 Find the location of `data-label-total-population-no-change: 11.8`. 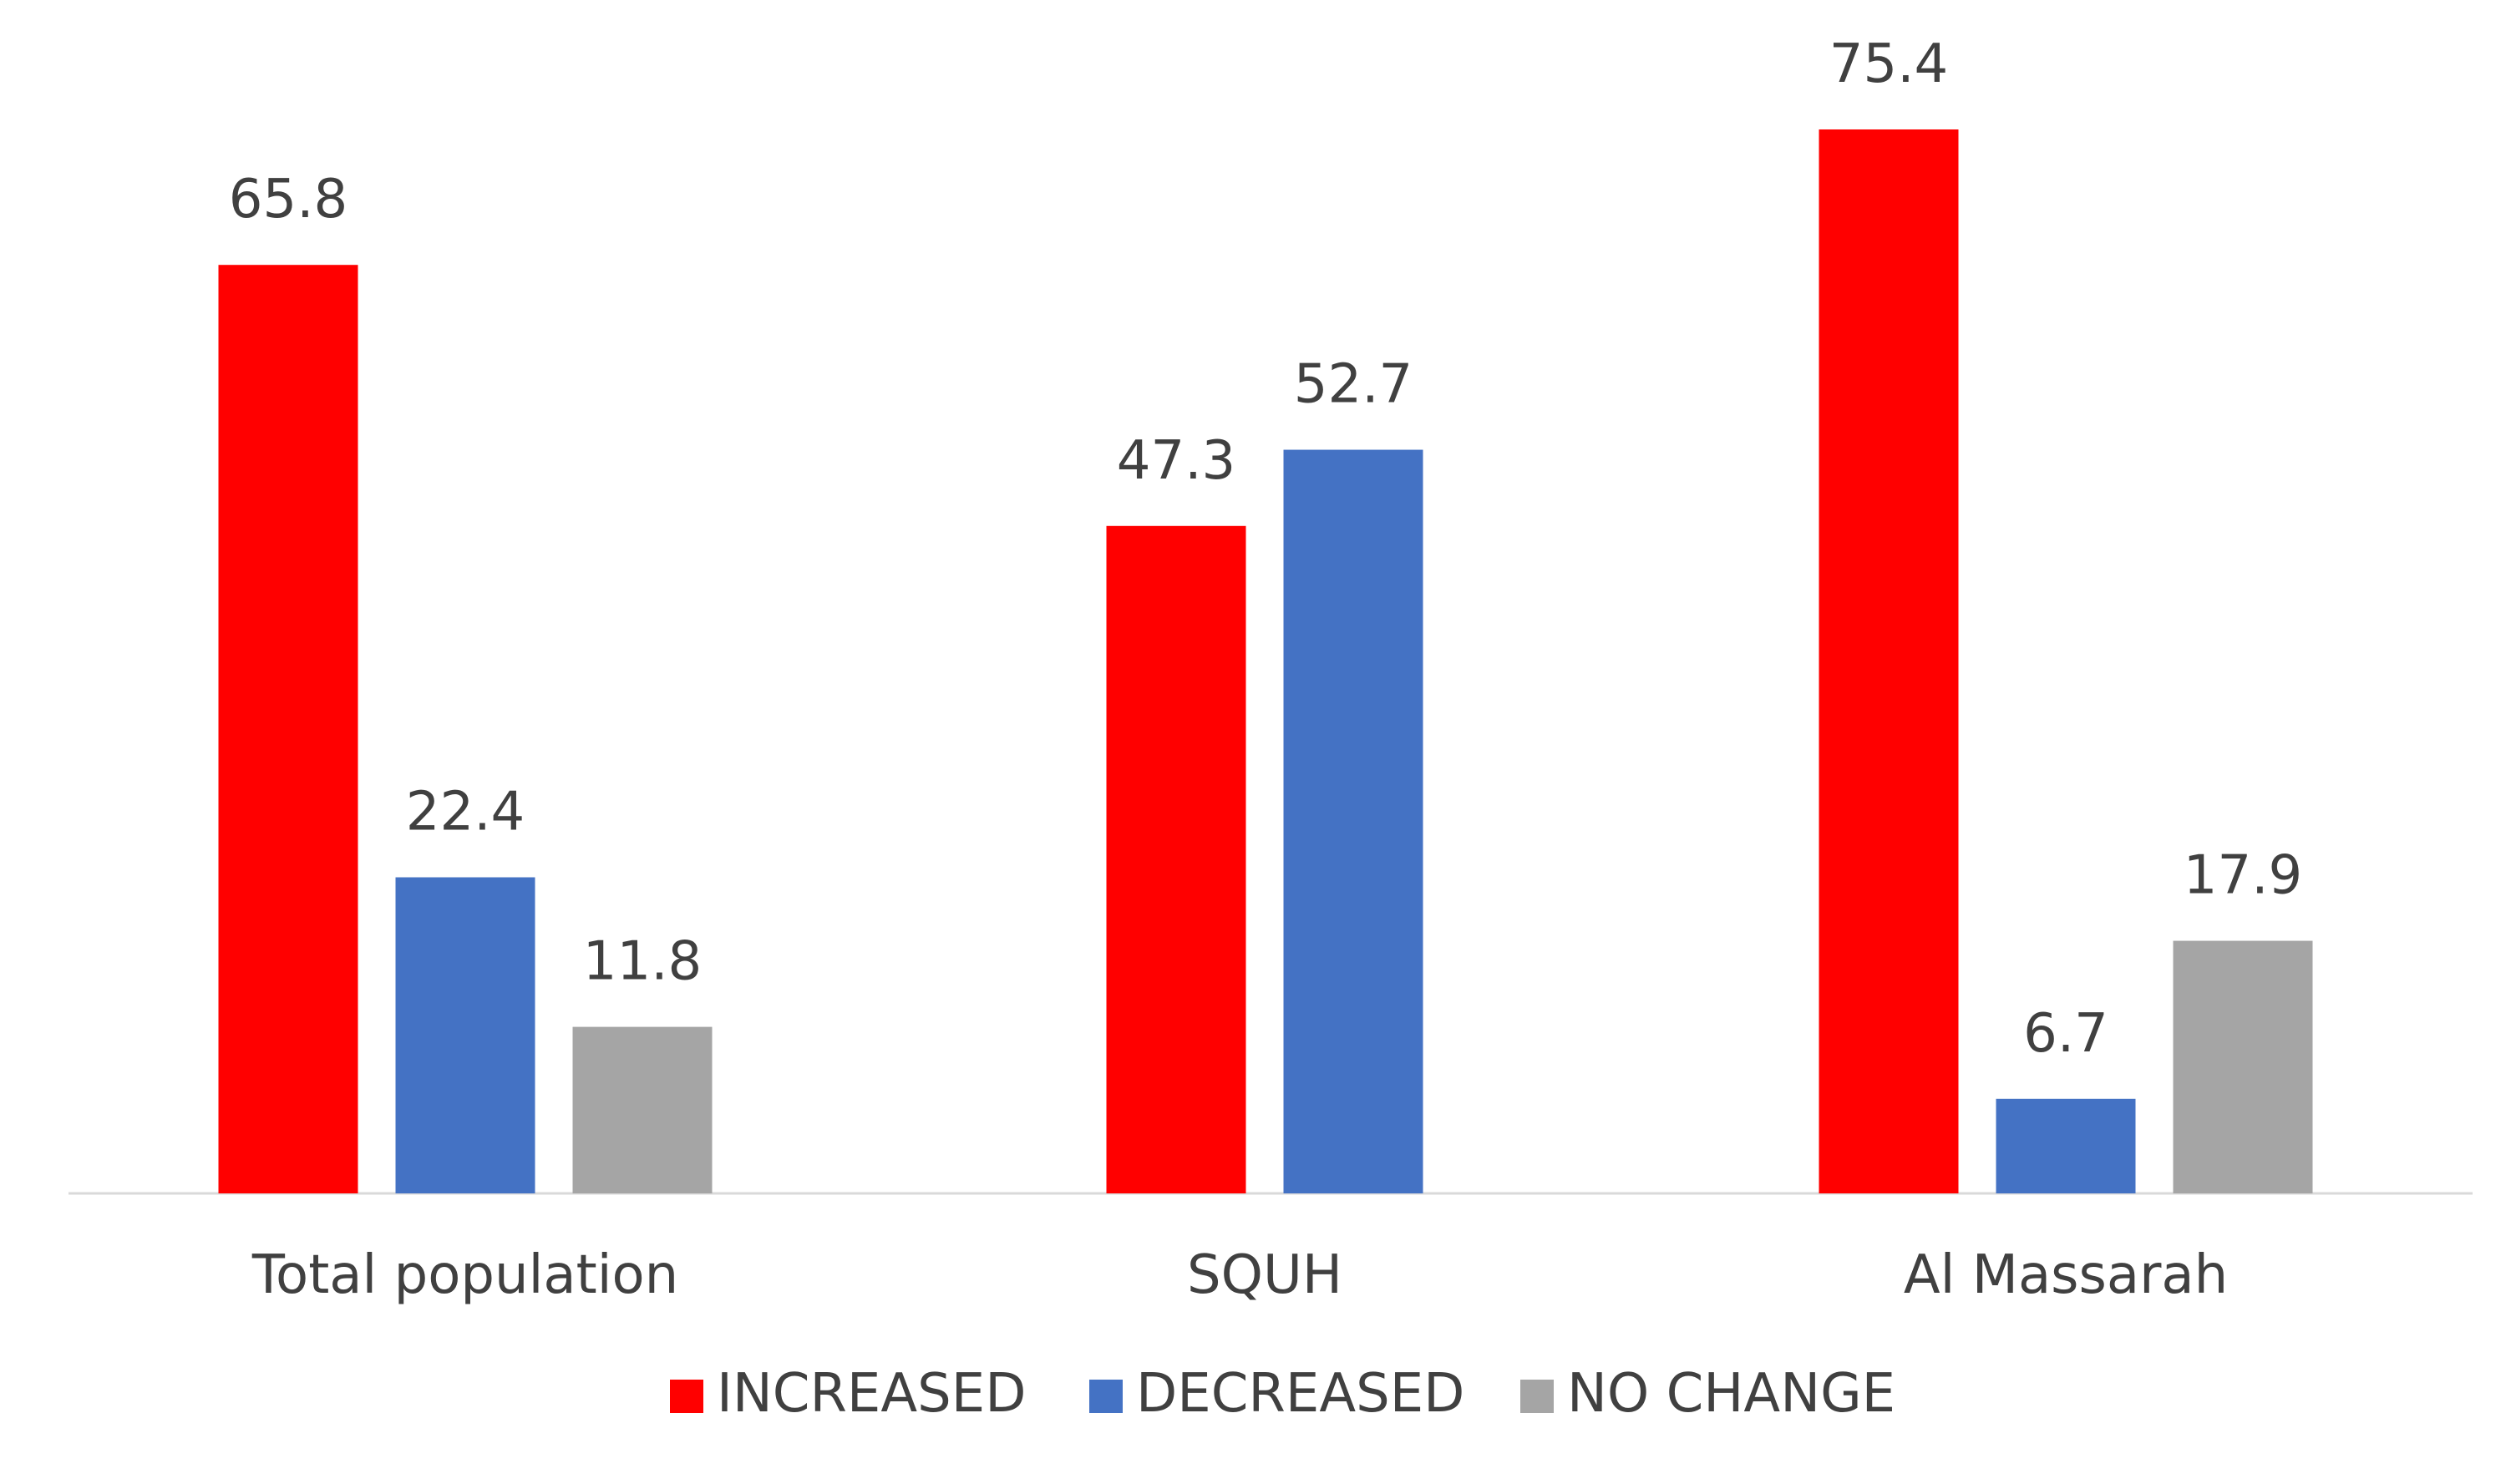

data-label-total-population-no-change: 11.8 is located at coordinates (643, 962).